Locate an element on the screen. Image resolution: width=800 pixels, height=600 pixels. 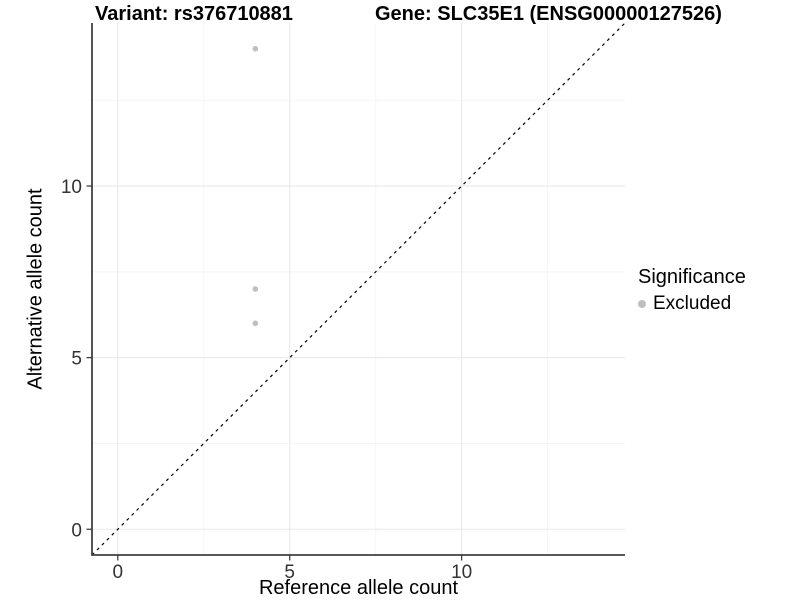
y-tick-label: 0 is located at coordinates (76, 530).